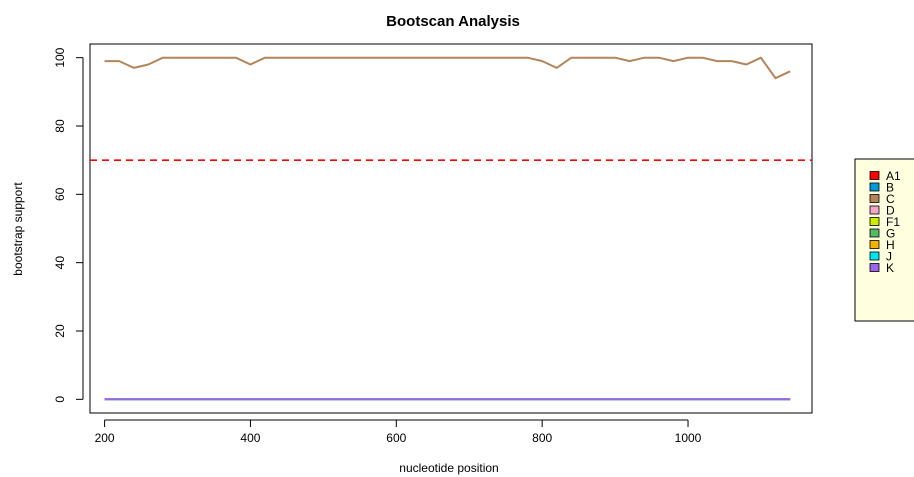  I want to click on legend-label-j: J, so click(889, 257).